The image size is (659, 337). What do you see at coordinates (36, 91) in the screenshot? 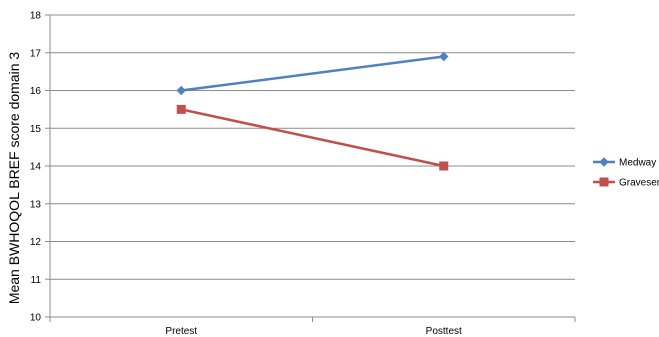
I see `y-tick-label: 16` at bounding box center [36, 91].